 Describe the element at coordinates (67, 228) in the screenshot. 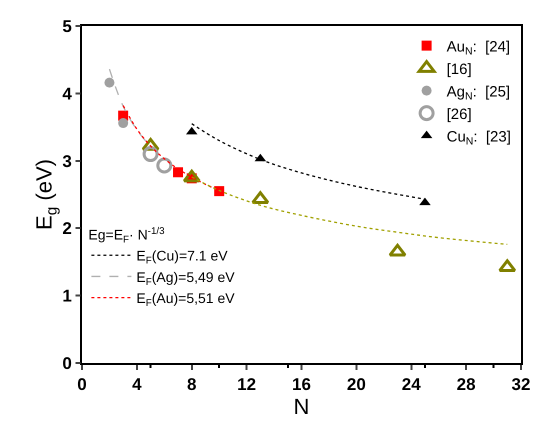

I see `y-tick-label: 2` at that location.